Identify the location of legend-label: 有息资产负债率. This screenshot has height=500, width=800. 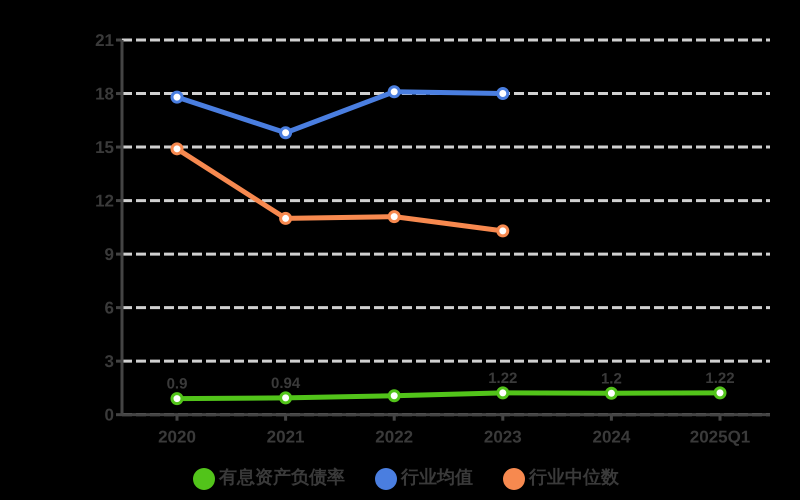
(282, 477).